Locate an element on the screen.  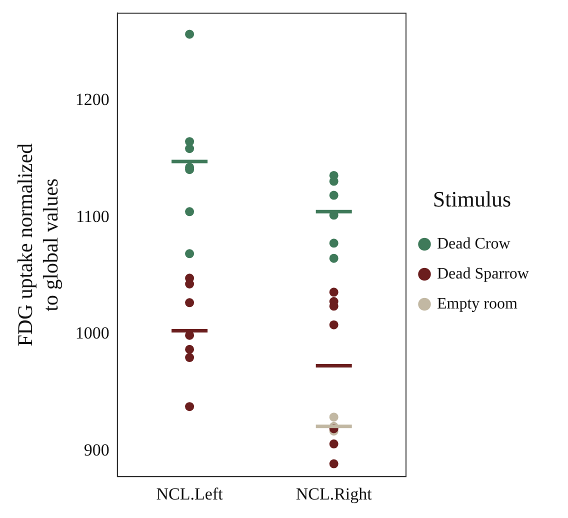
x-tick-label: NCL.Left is located at coordinates (190, 494).